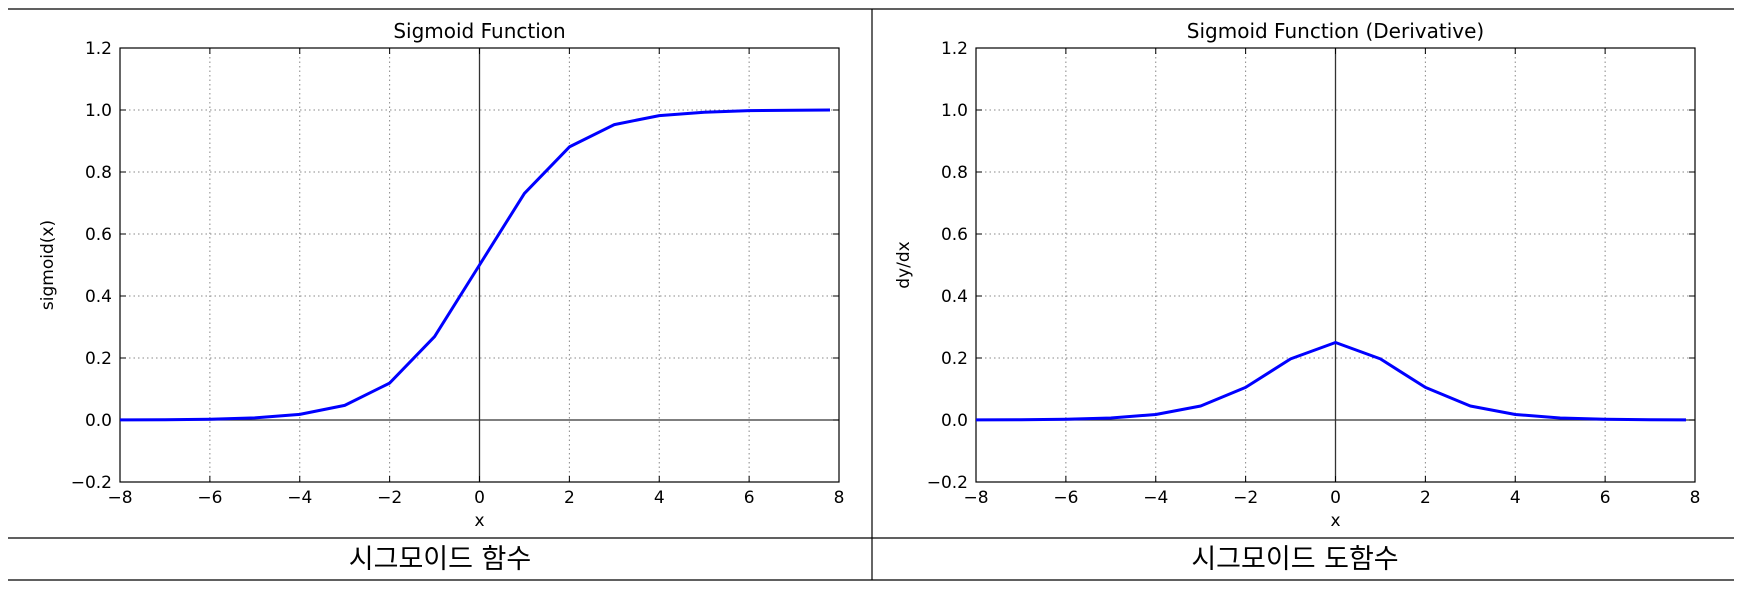 The width and height of the screenshot is (1742, 590). Describe the element at coordinates (904, 264) in the screenshot. I see `y-axis-label: dy/dx` at that location.